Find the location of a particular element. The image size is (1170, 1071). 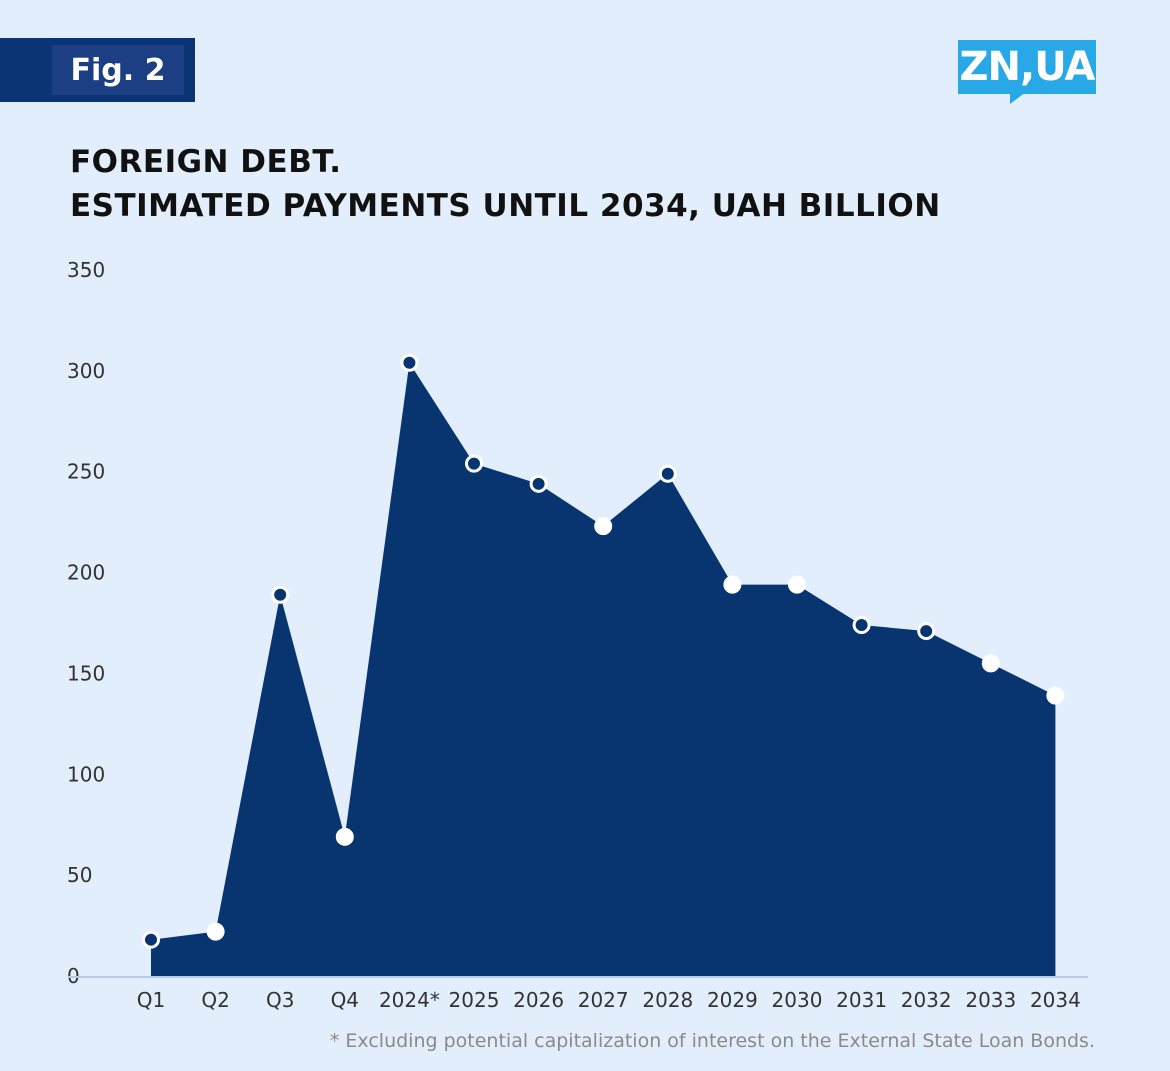

y-tick-label: 150 is located at coordinates (86, 673).